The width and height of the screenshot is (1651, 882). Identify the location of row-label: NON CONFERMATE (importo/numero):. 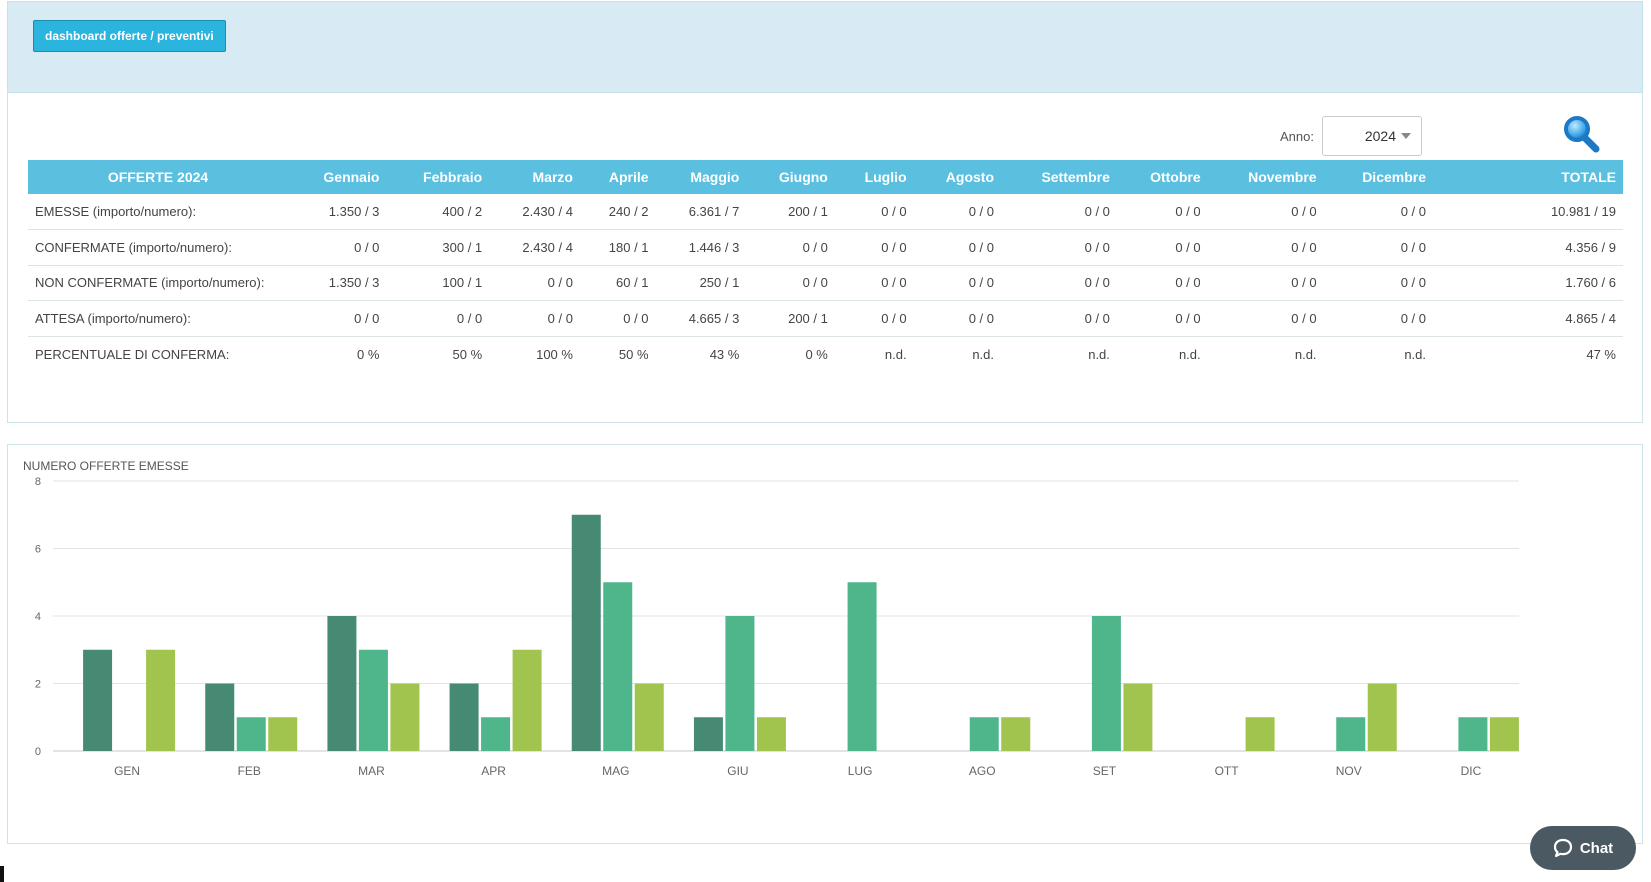
(158, 283).